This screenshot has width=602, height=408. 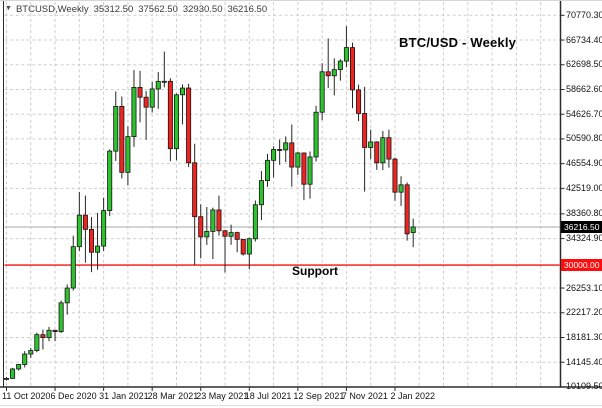 What do you see at coordinates (413, 396) in the screenshot?
I see `date-axis-label: 2 Jan 2022` at bounding box center [413, 396].